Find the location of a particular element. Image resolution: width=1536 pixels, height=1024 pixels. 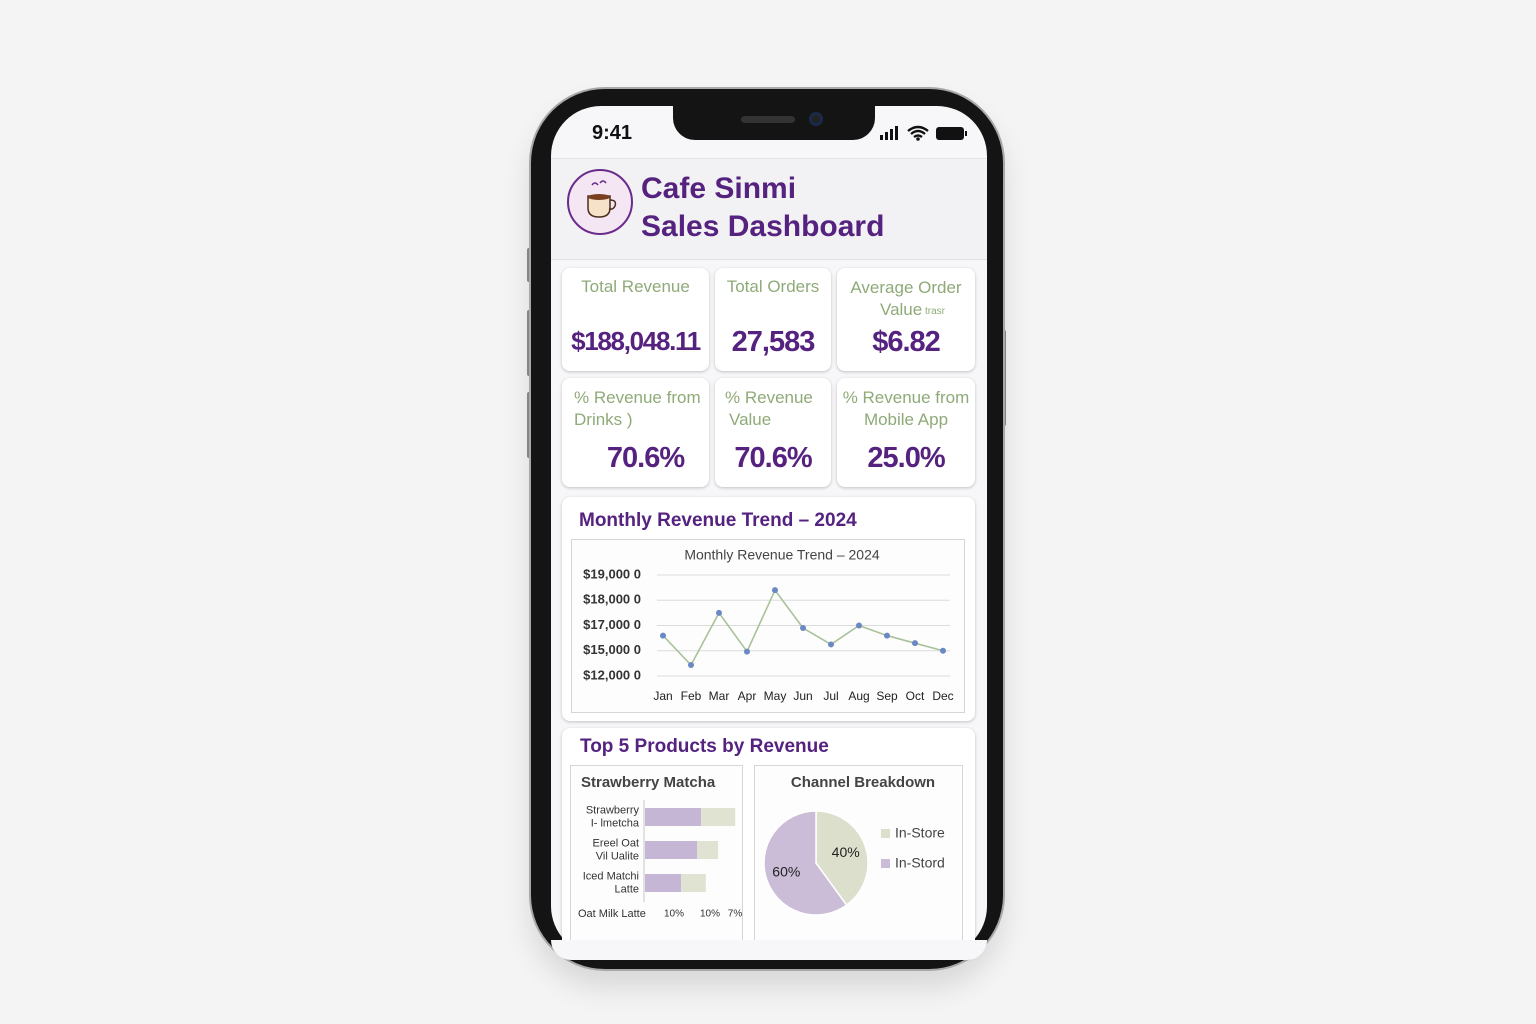

speaker is located at coordinates (768, 119).